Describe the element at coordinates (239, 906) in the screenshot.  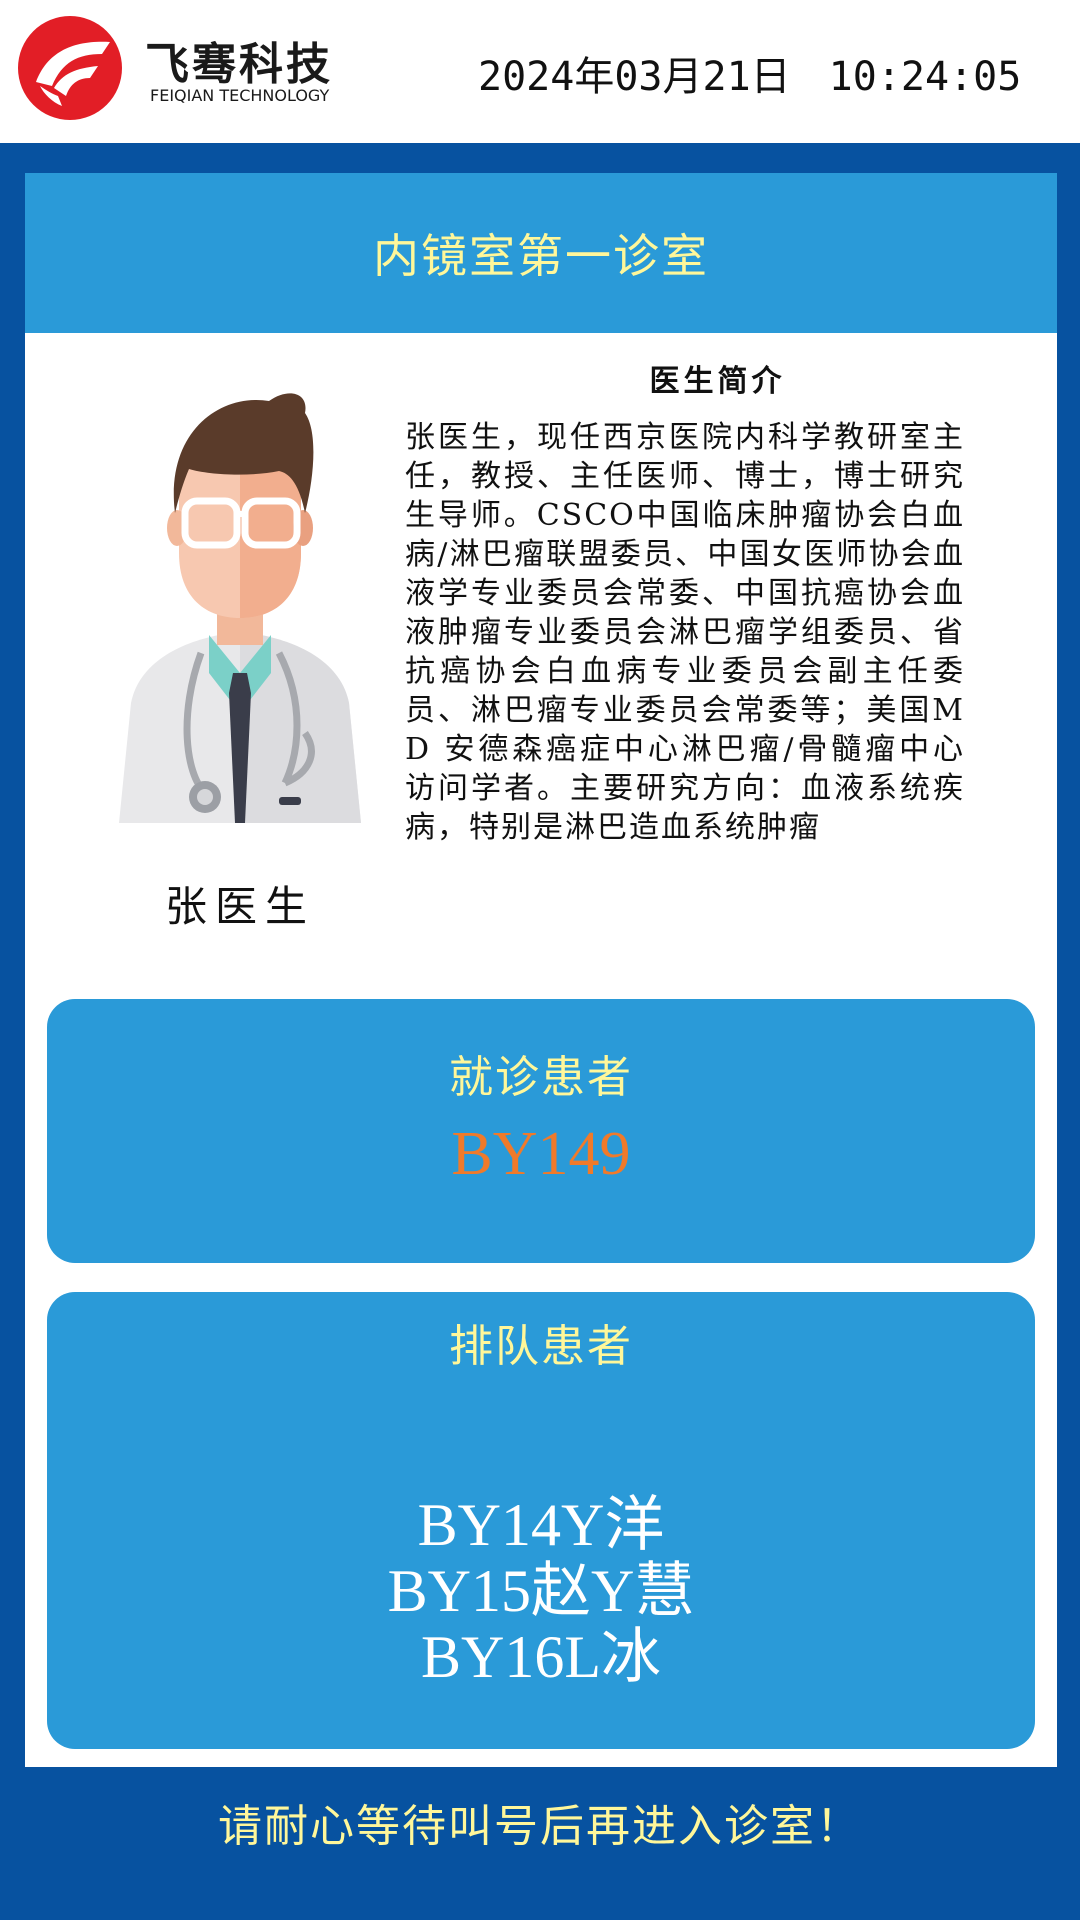
I see `doctor-name: 张医生` at that location.